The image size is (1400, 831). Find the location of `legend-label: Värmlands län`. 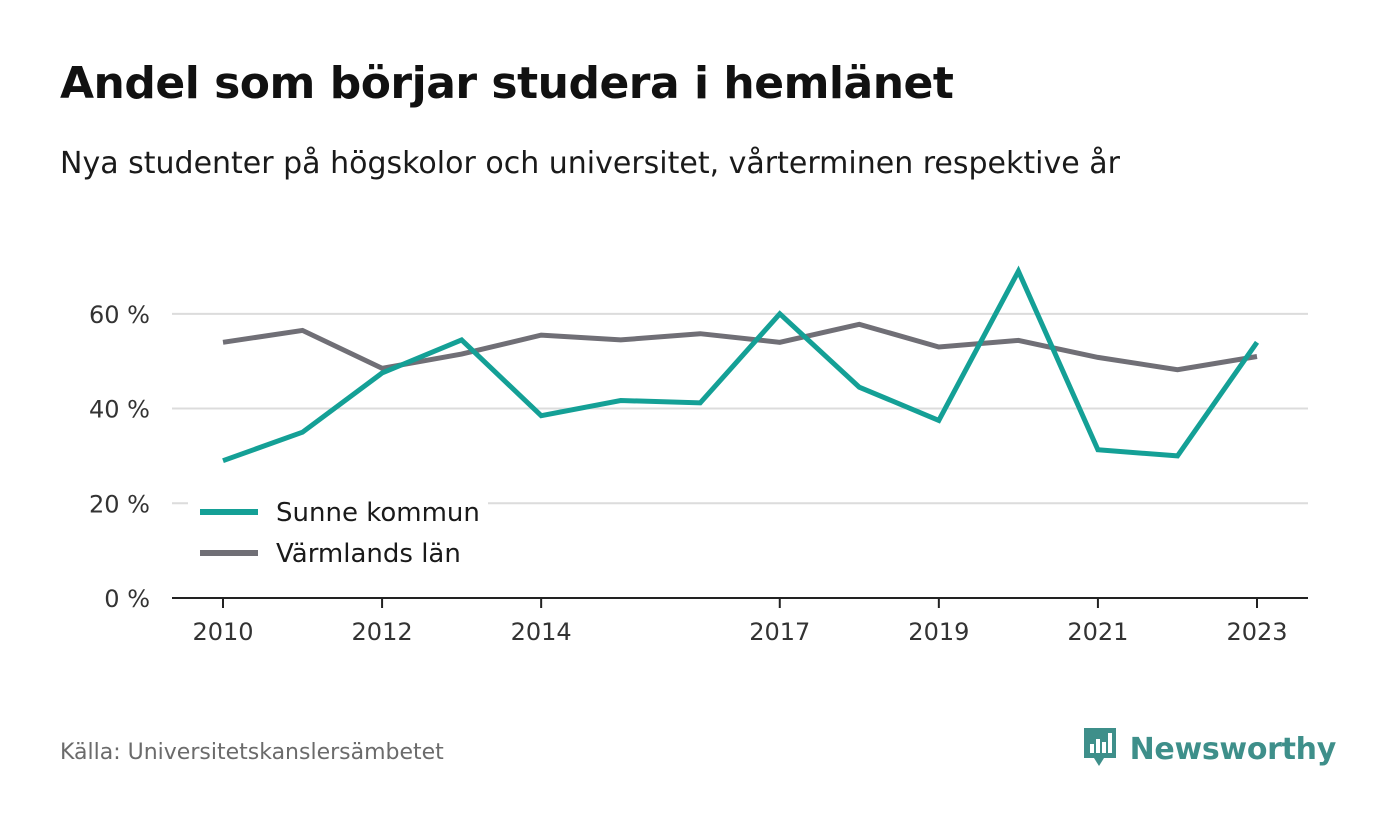

legend-label: Värmlands län is located at coordinates (368, 554).